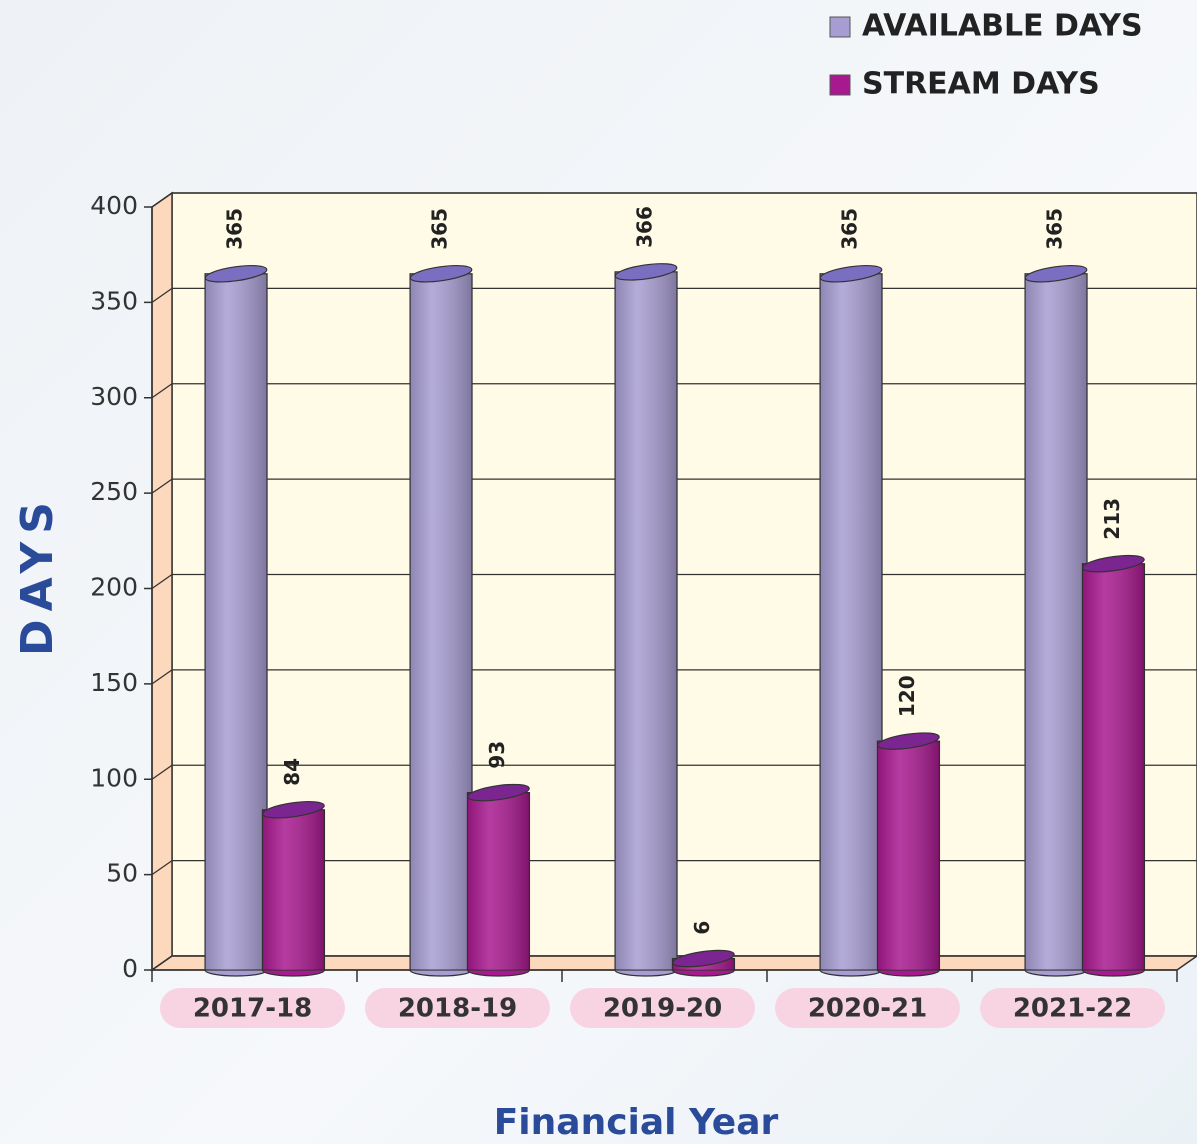  Describe the element at coordinates (114, 587) in the screenshot. I see `y-tick-label: 200` at that location.